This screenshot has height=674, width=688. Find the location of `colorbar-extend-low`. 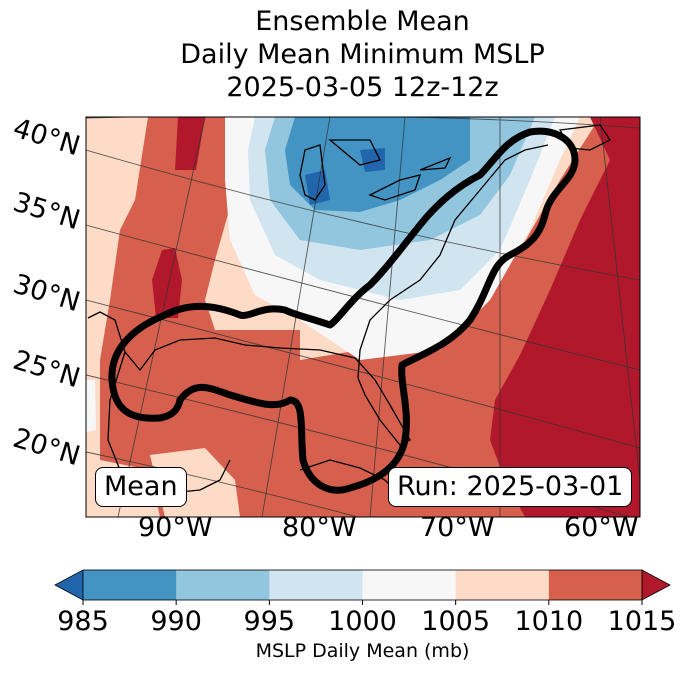

colorbar-extend-low is located at coordinates (69, 585).